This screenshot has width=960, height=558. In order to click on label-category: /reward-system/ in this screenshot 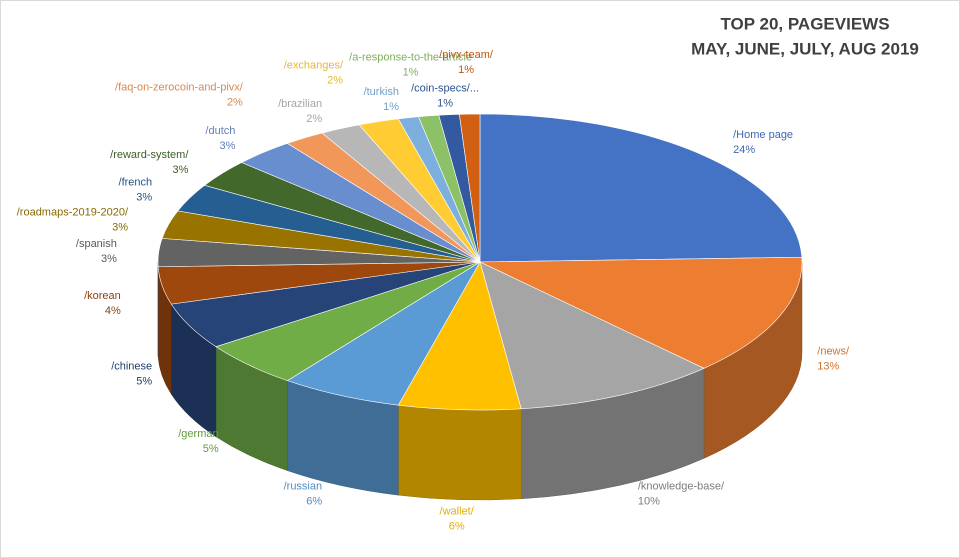, I will do `click(149, 155)`.